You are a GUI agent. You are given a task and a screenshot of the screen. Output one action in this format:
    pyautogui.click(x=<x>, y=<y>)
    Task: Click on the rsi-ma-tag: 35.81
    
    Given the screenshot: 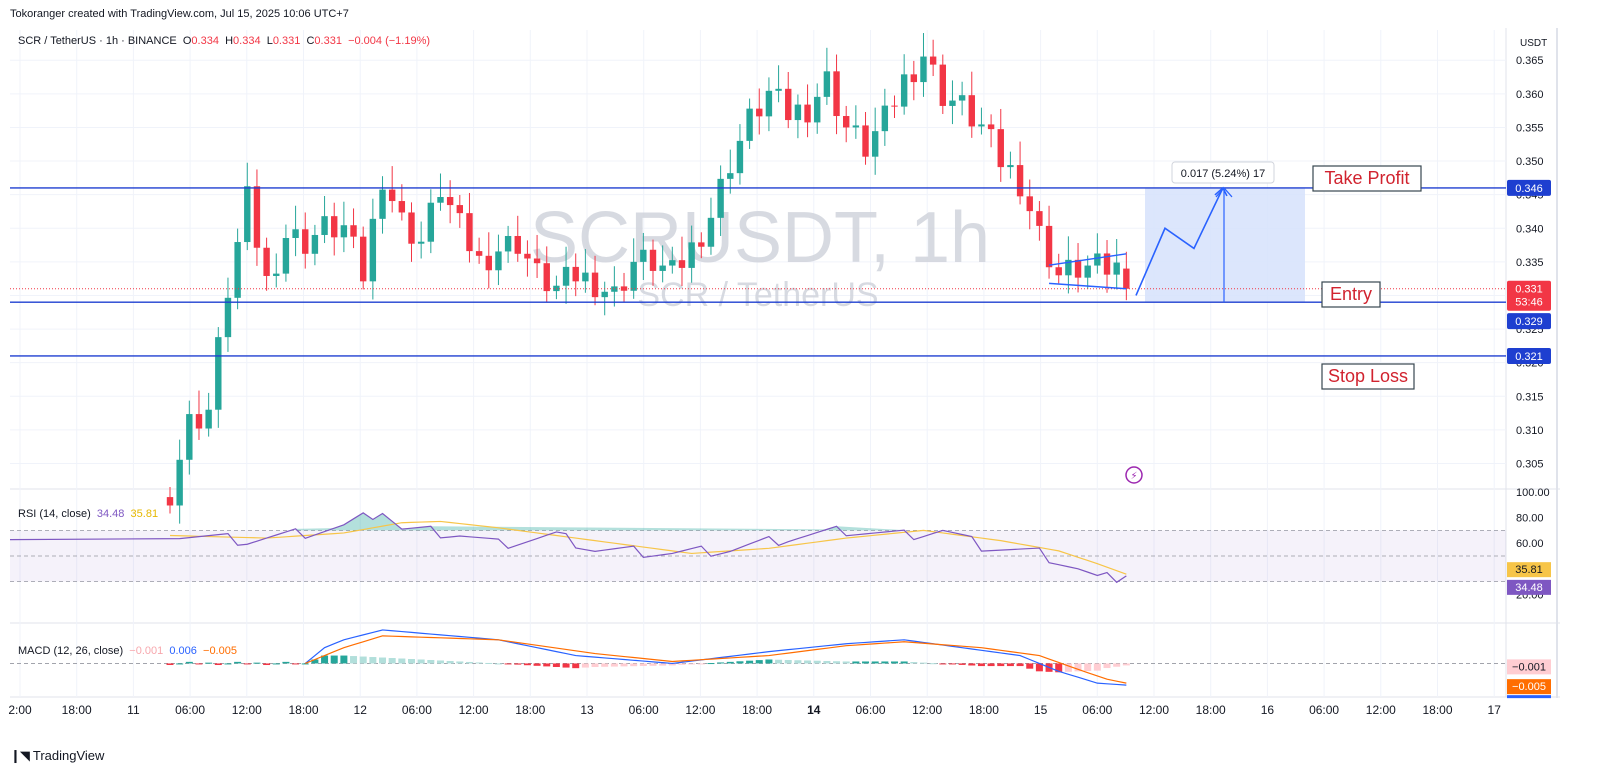 What is the action you would take?
    pyautogui.click(x=1529, y=570)
    